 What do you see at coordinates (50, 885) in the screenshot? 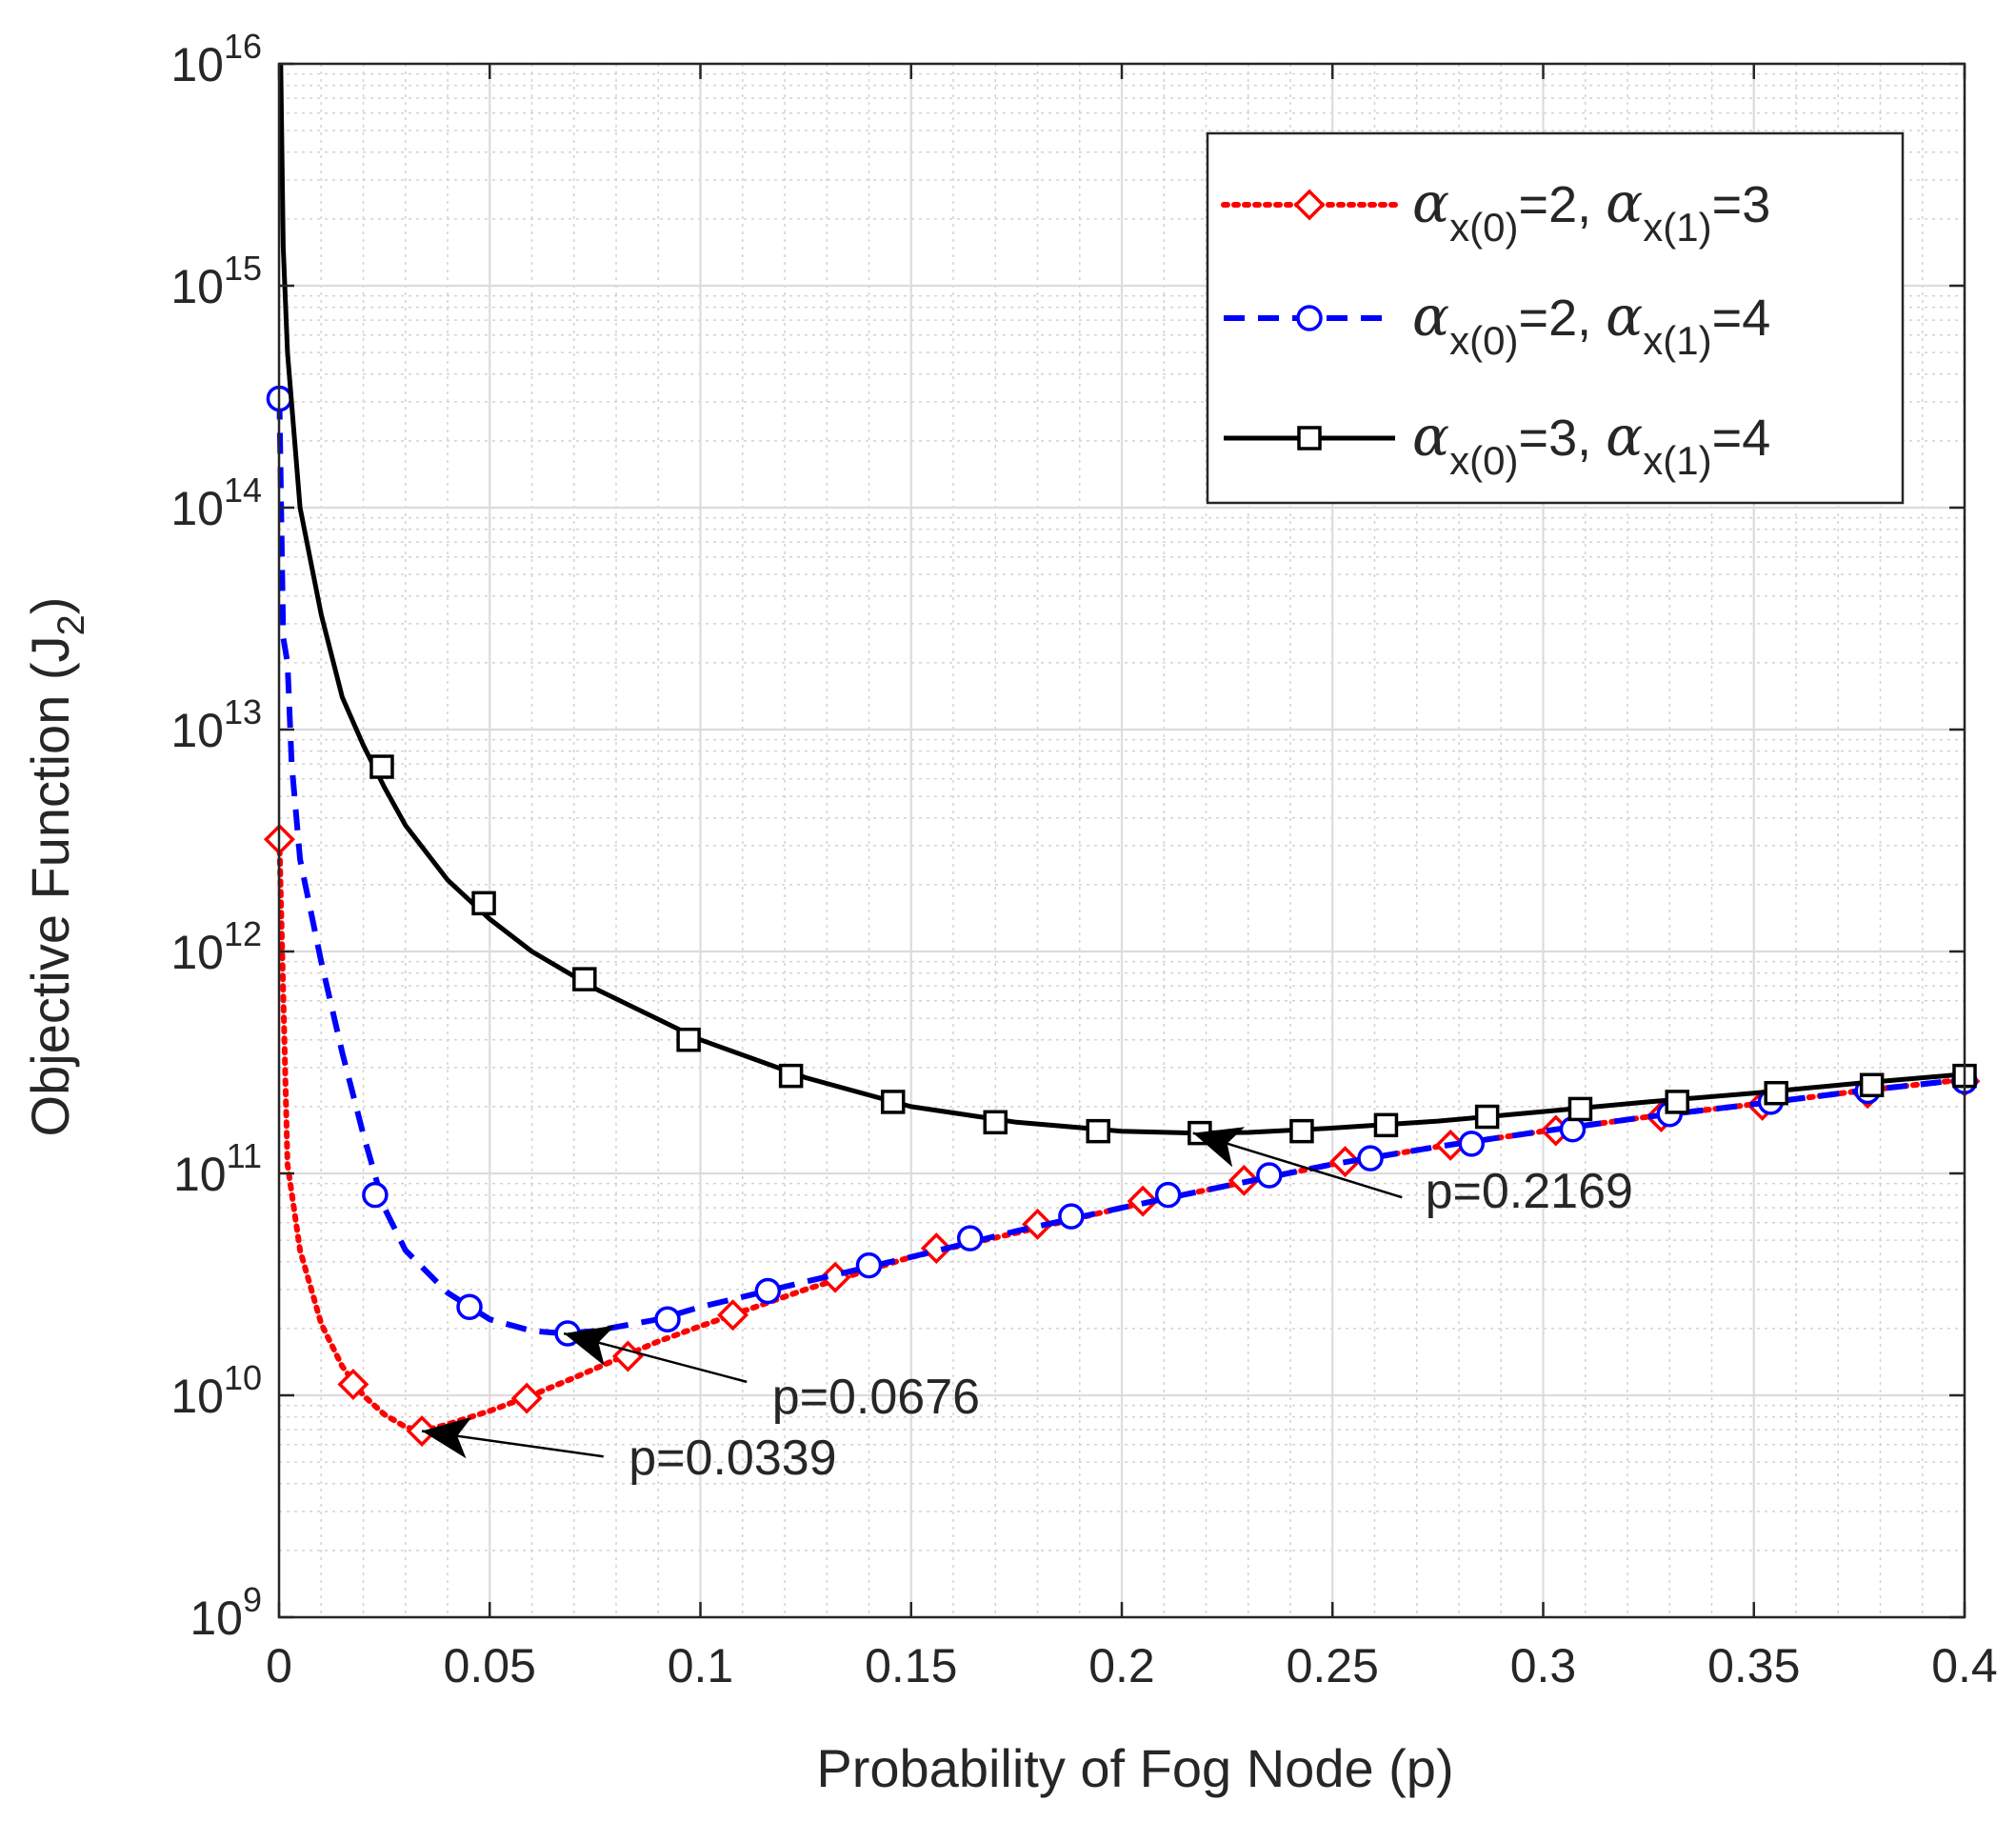
I see `y-axis-label-main: Objective Function (J` at bounding box center [50, 885].